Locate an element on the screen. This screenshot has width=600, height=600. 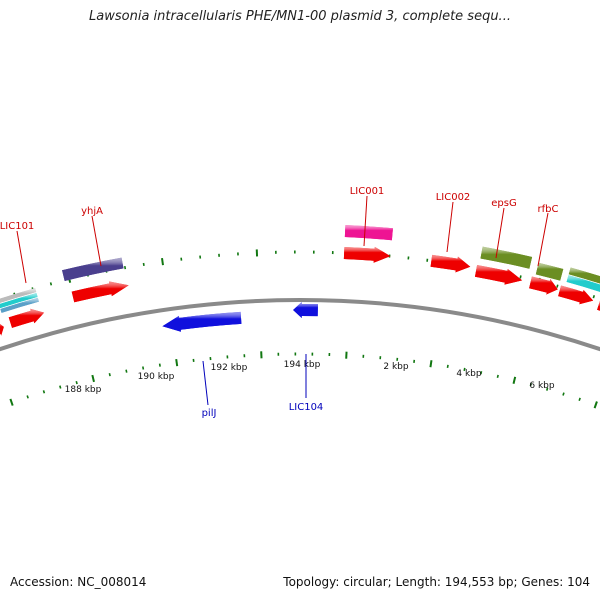
gene-band-yhja-shade is located at coordinates (93, 269).